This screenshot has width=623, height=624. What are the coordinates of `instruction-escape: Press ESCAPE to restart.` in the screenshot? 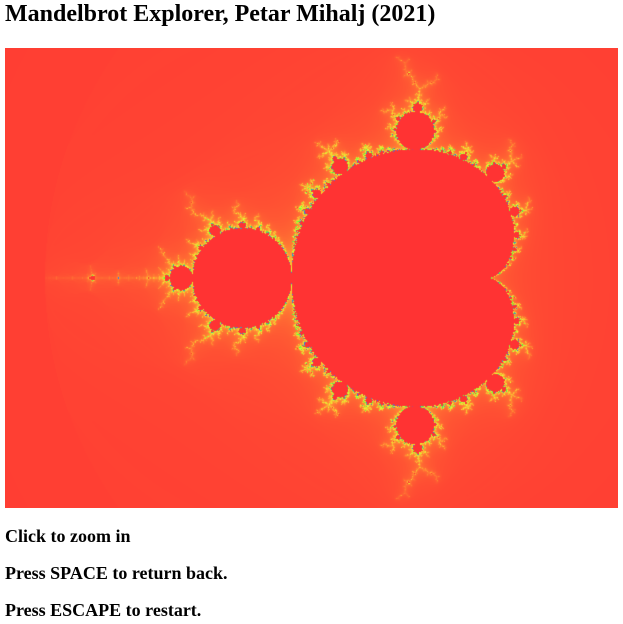 It's located at (103, 610).